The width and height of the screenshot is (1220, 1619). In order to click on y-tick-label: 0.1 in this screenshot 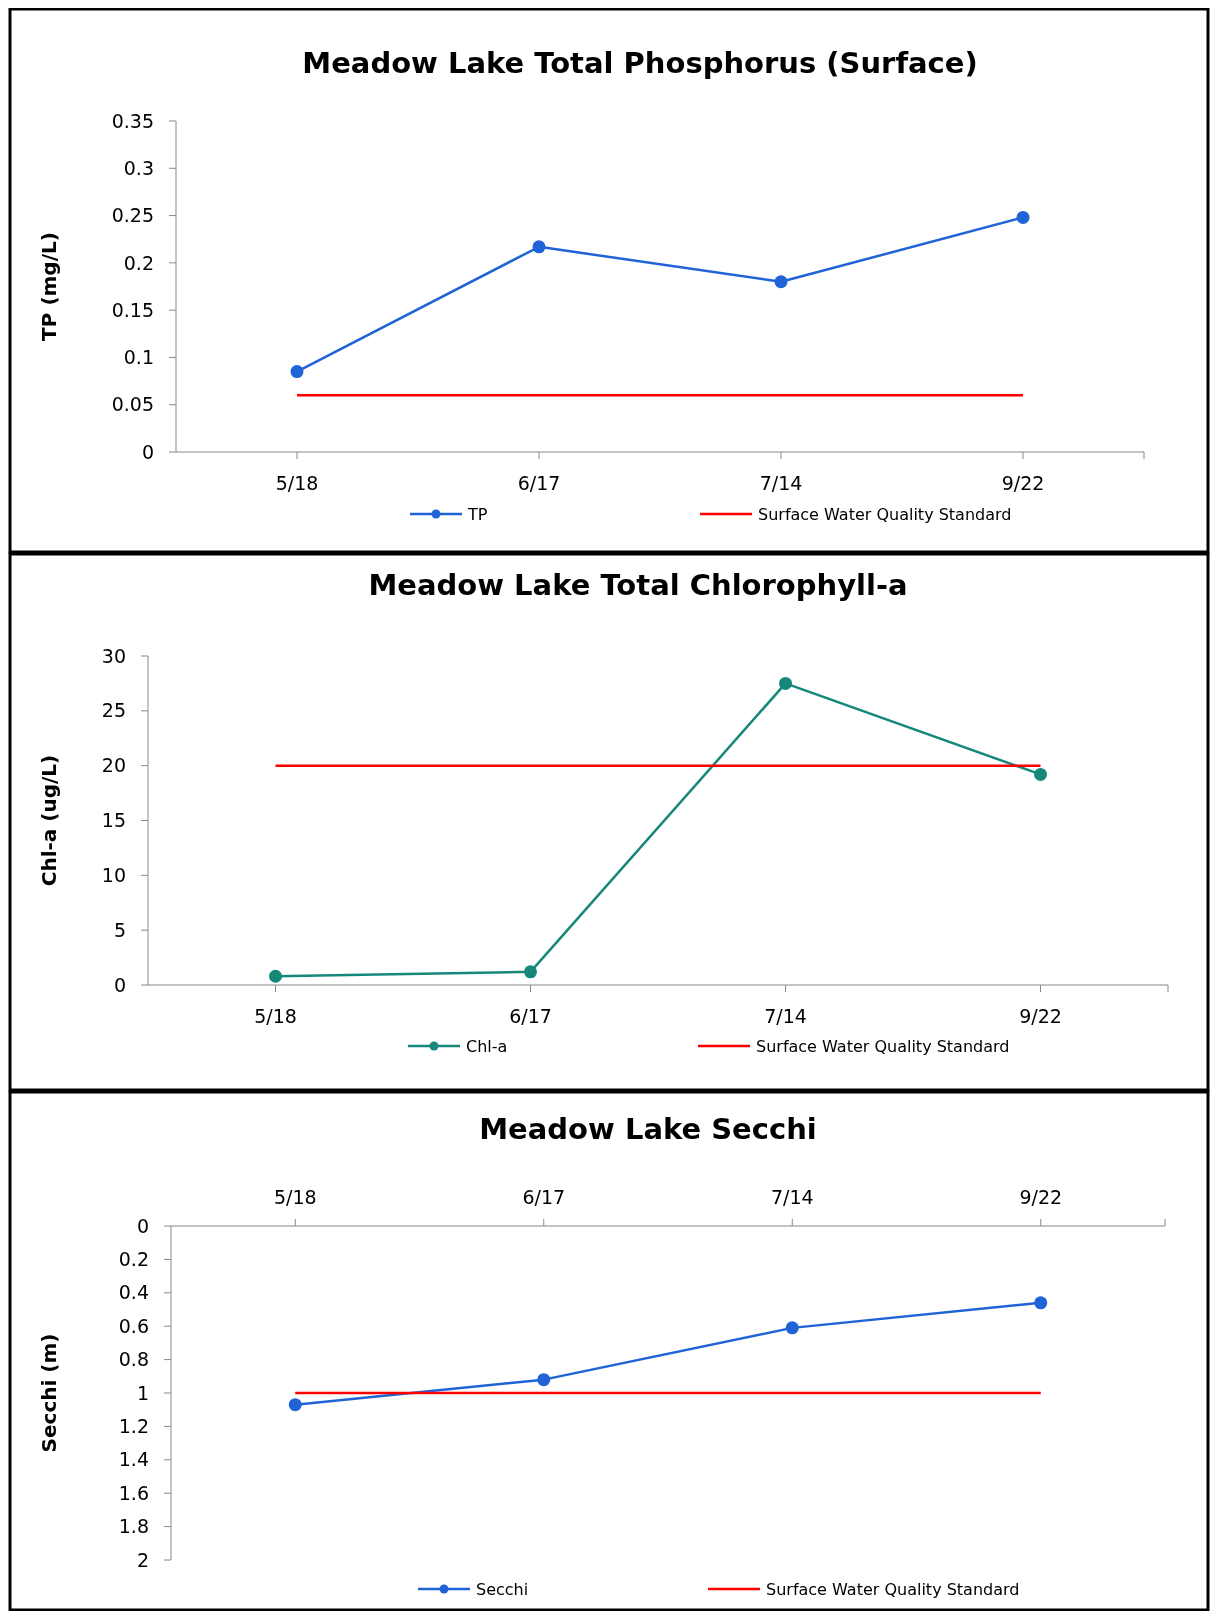, I will do `click(138, 357)`.